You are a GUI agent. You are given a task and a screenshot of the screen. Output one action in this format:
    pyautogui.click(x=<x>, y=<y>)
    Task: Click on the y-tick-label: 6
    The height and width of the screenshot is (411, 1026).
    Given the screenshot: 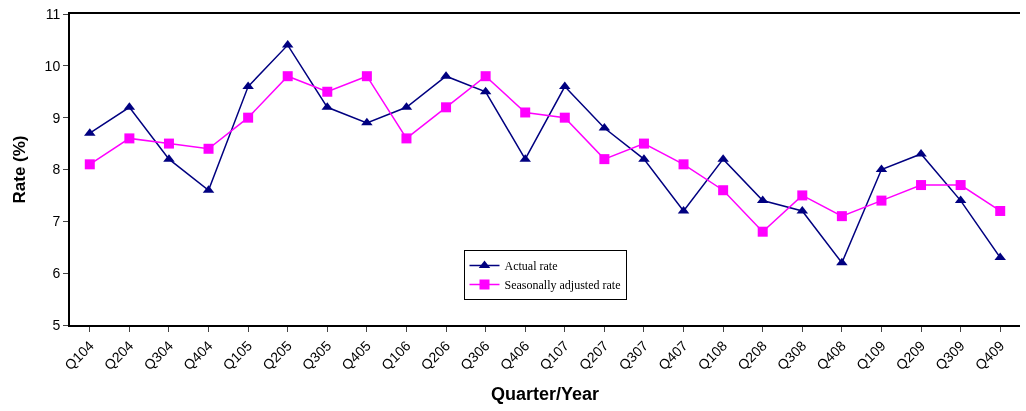 What is the action you would take?
    pyautogui.click(x=56, y=273)
    